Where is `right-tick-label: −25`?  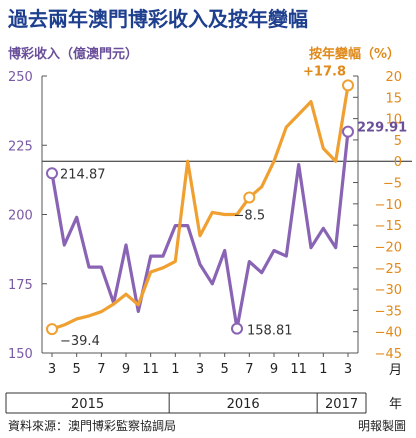 right-tick-label: −25 is located at coordinates (388, 269).